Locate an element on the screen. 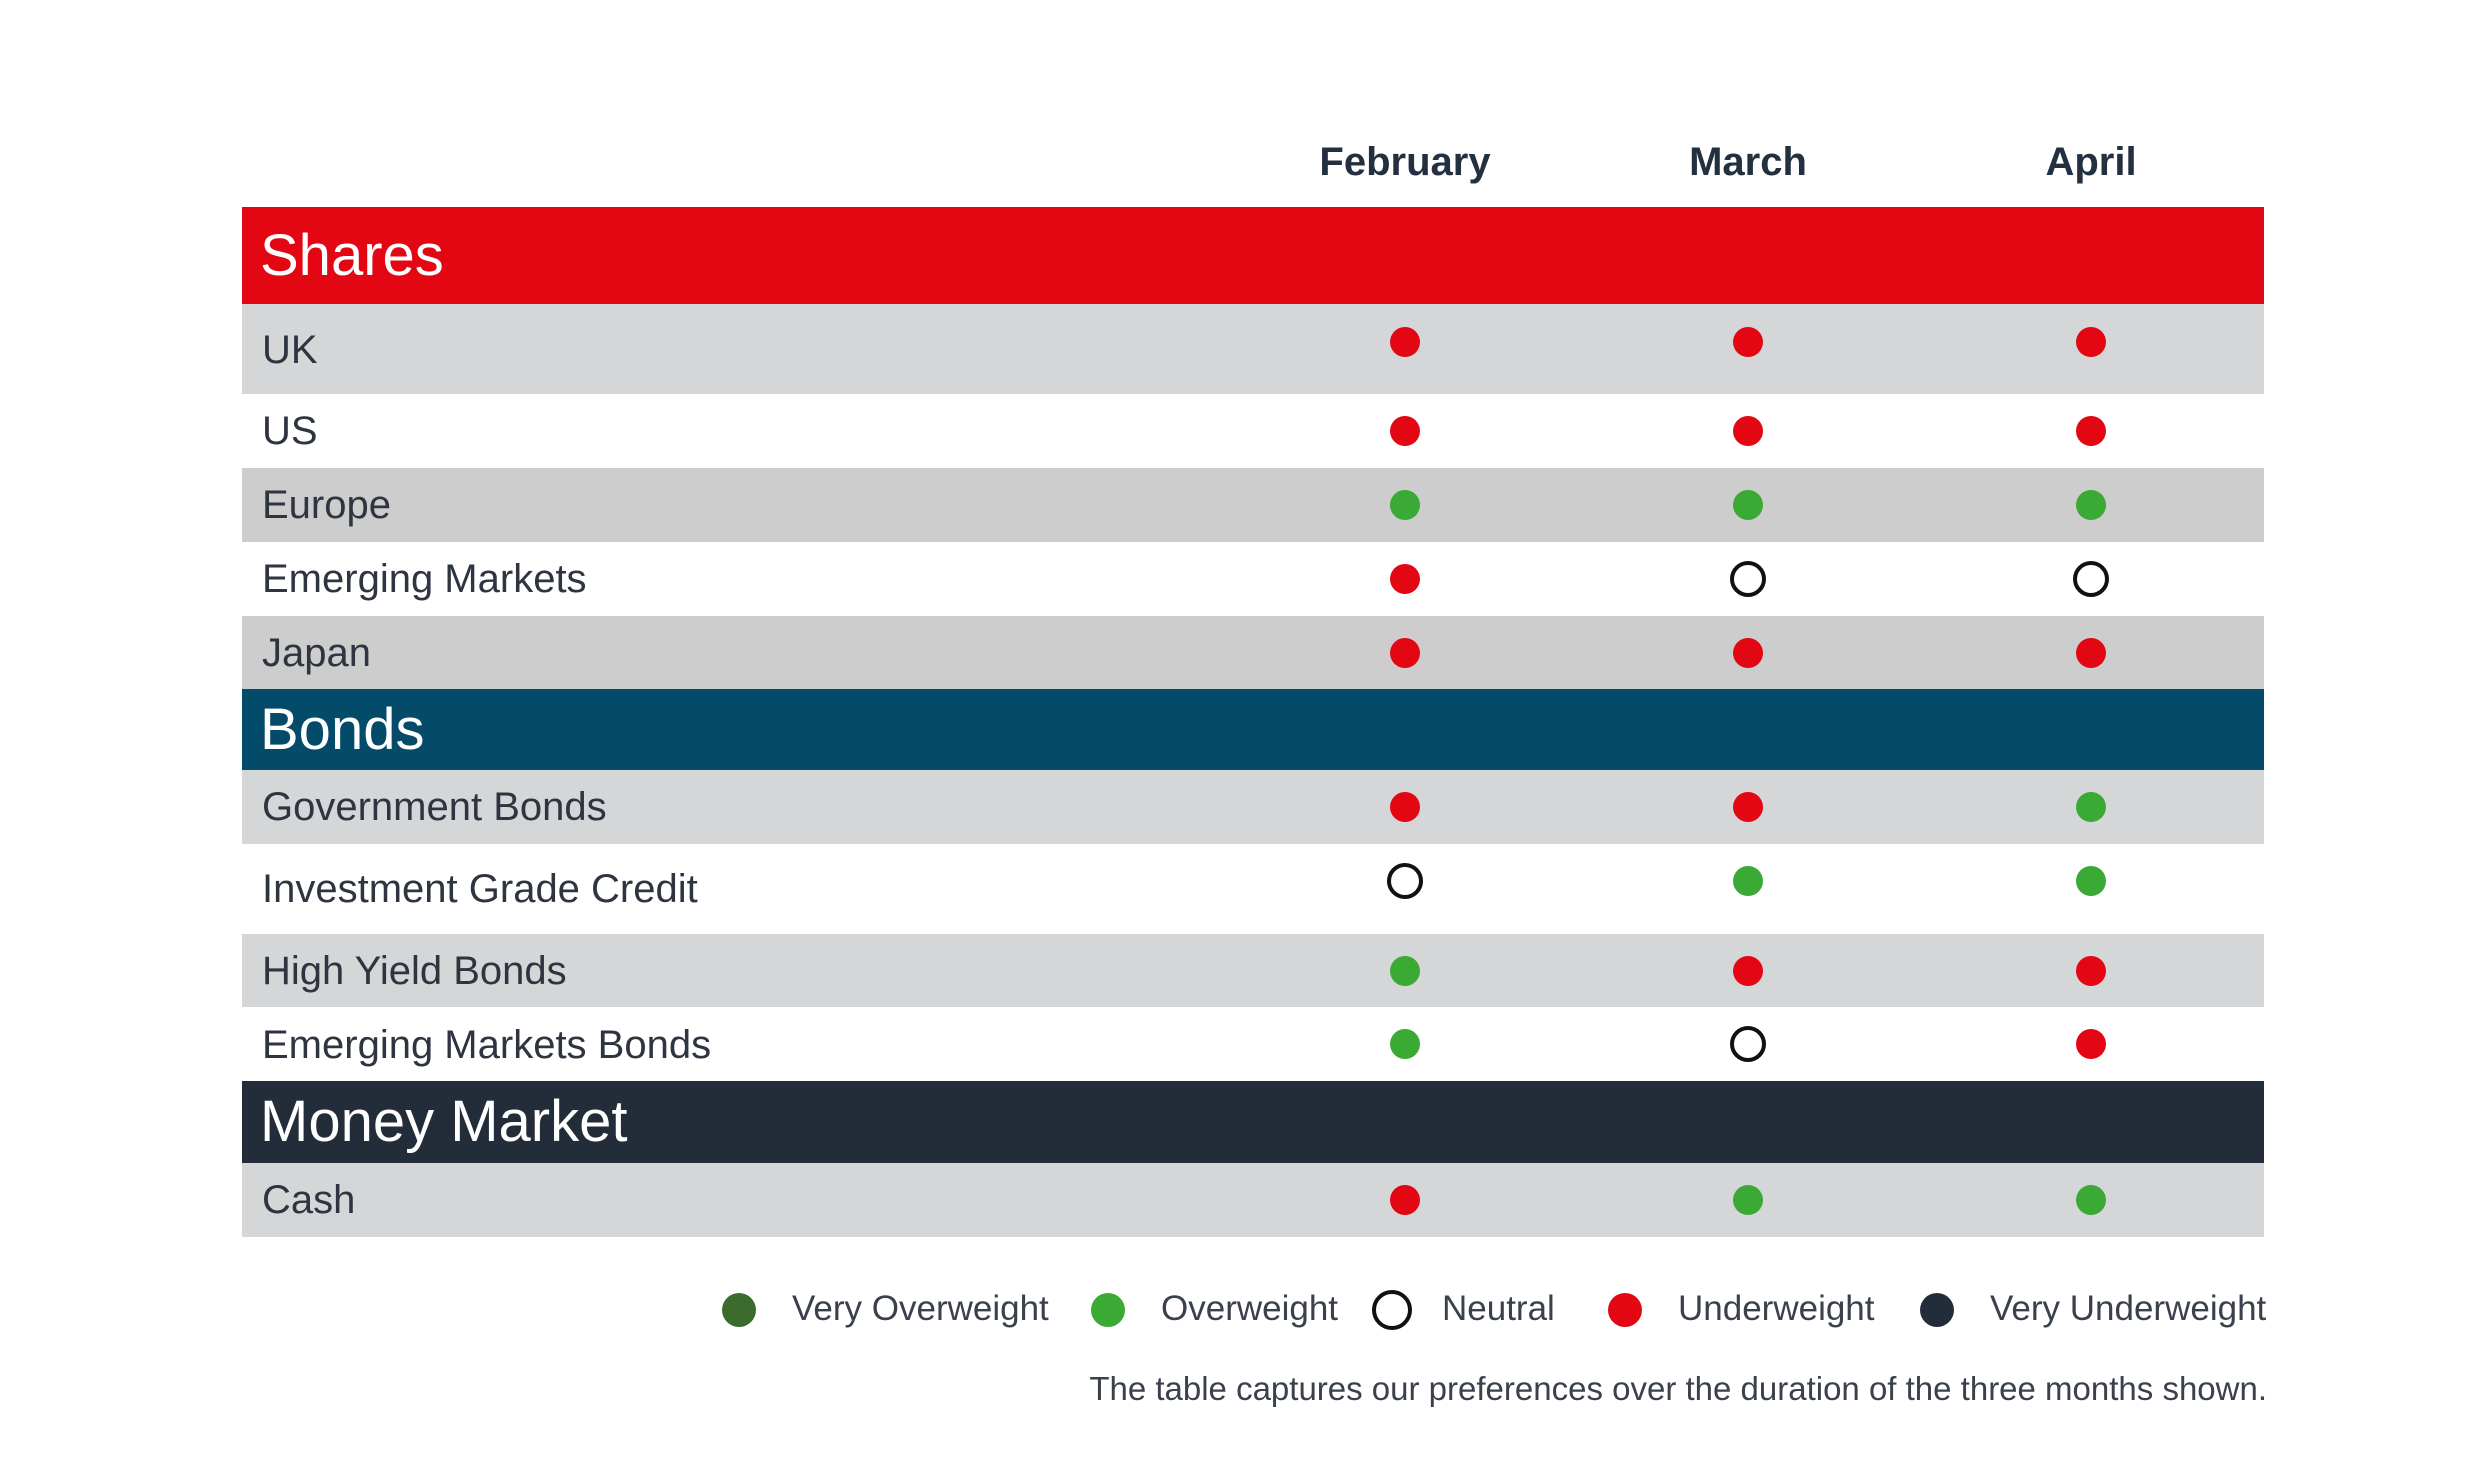 This screenshot has width=2480, height=1472. section-label: Shares is located at coordinates (352, 255).